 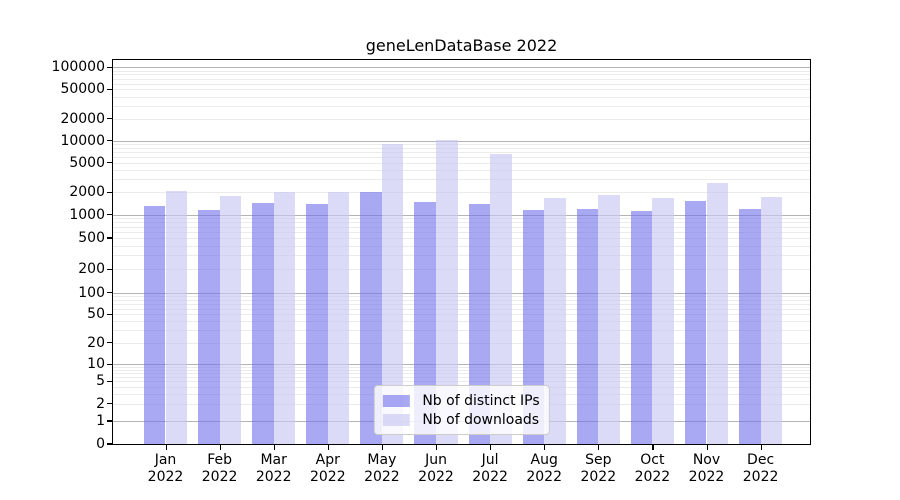 What do you see at coordinates (91, 238) in the screenshot?
I see `y-tick-label: 500` at bounding box center [91, 238].